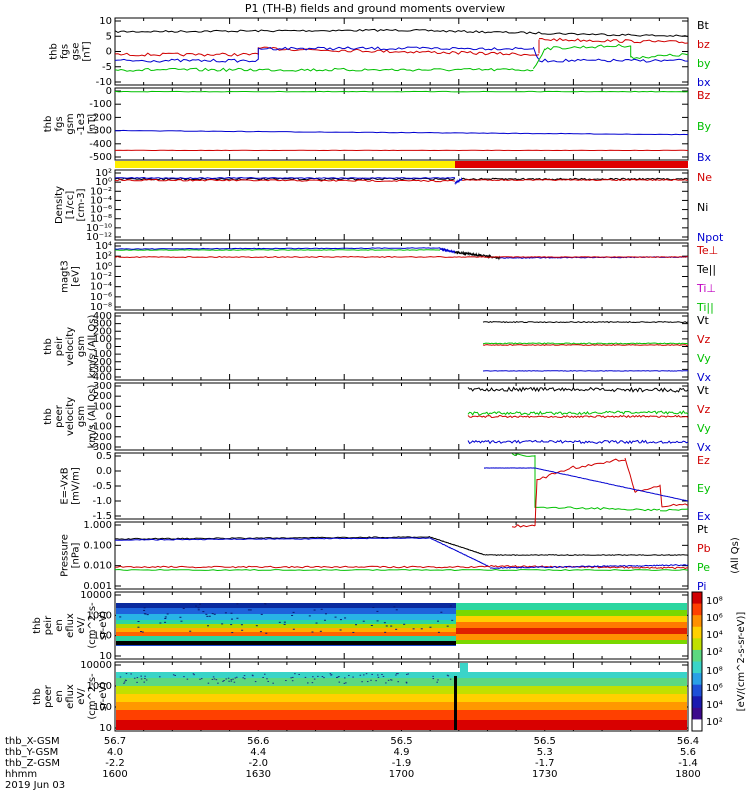 The width and height of the screenshot is (750, 800). Describe the element at coordinates (48, 346) in the screenshot. I see `ylabel-line: thb` at that location.